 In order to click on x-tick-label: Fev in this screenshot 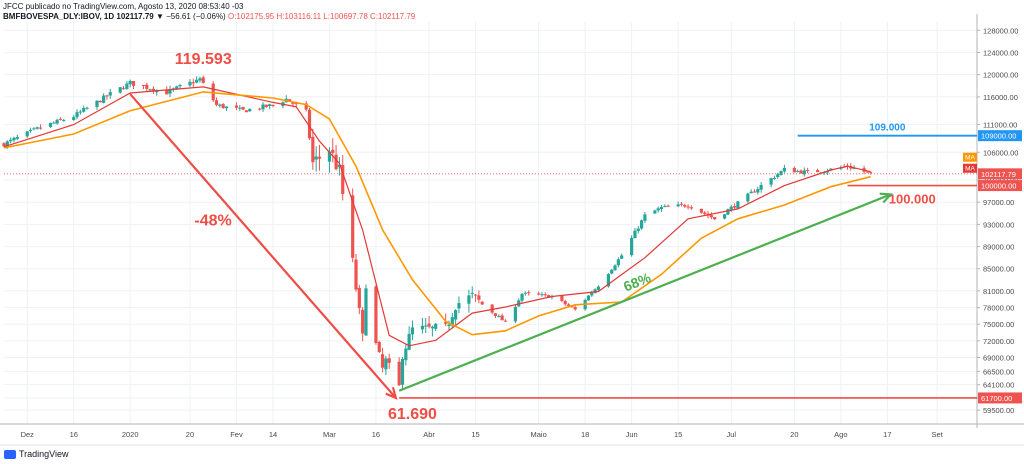, I will do `click(236, 434)`.